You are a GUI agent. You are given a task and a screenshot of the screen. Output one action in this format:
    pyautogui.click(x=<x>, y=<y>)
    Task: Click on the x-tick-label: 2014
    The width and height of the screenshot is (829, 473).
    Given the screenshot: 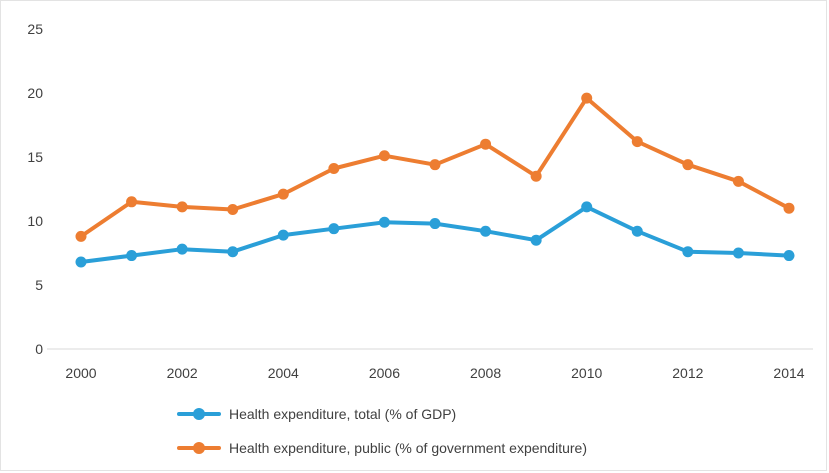 What is the action you would take?
    pyautogui.click(x=788, y=373)
    